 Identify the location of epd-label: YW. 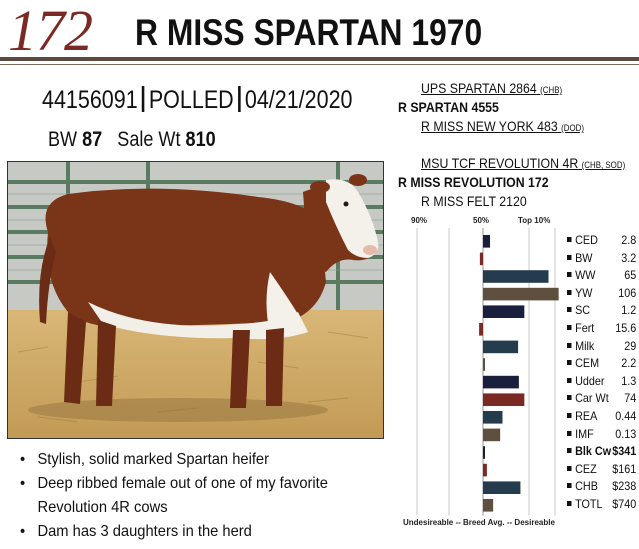
(584, 292).